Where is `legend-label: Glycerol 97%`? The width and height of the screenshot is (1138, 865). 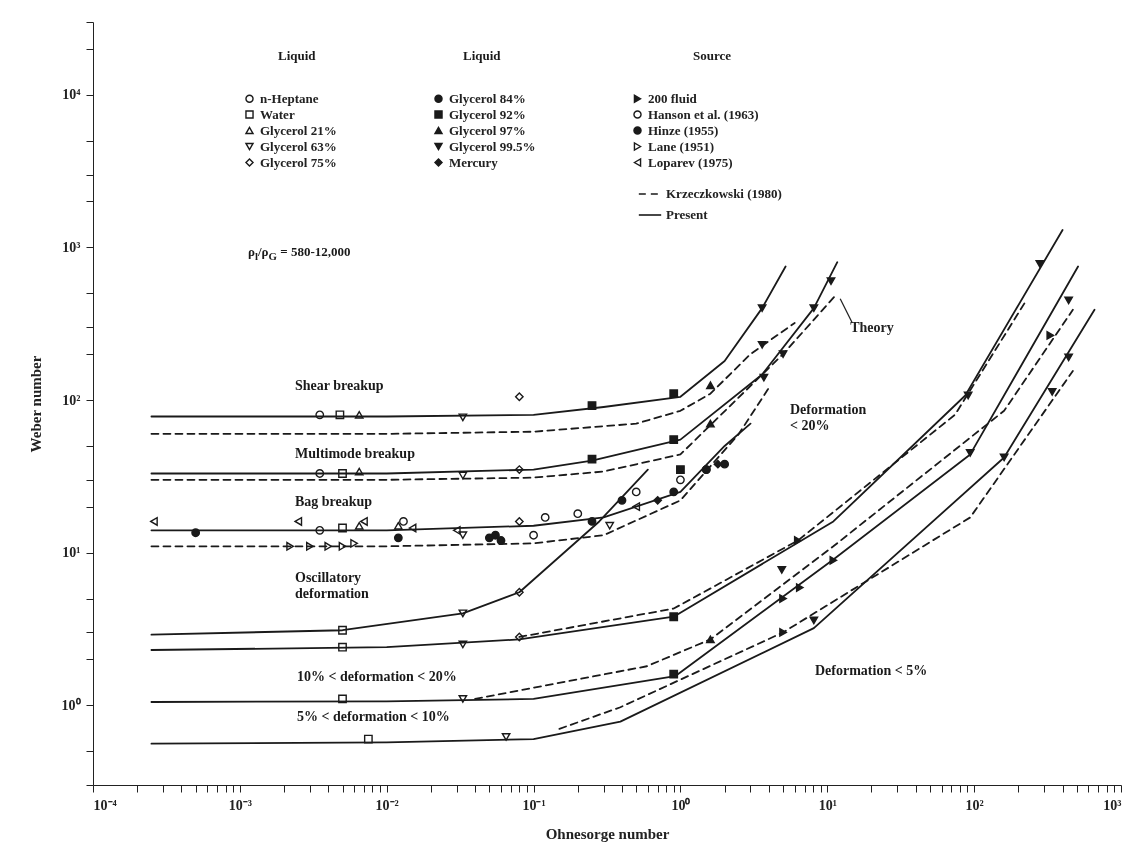 legend-label: Glycerol 97% is located at coordinates (487, 130).